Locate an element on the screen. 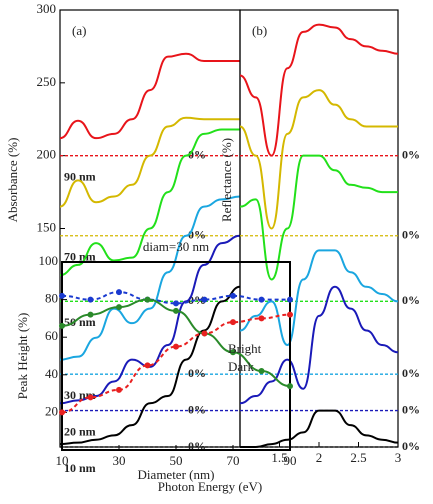 Image resolution: width=433 pixels, height=504 pixels. panel-title: diam=30 nm is located at coordinates (176, 246).